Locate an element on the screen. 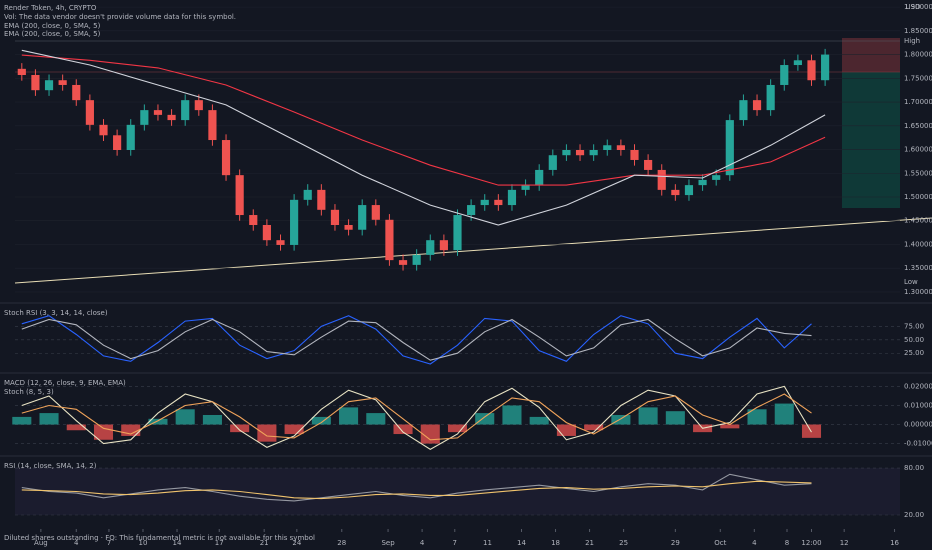 The image size is (932, 550). y-tick-label: 1.800000 is located at coordinates (918, 55).